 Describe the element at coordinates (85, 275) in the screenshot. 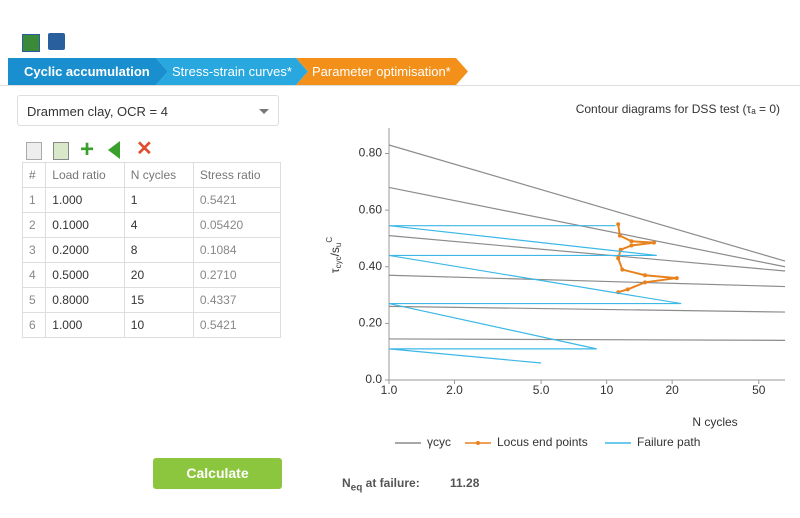

I see `table-cell: 0.5000` at that location.